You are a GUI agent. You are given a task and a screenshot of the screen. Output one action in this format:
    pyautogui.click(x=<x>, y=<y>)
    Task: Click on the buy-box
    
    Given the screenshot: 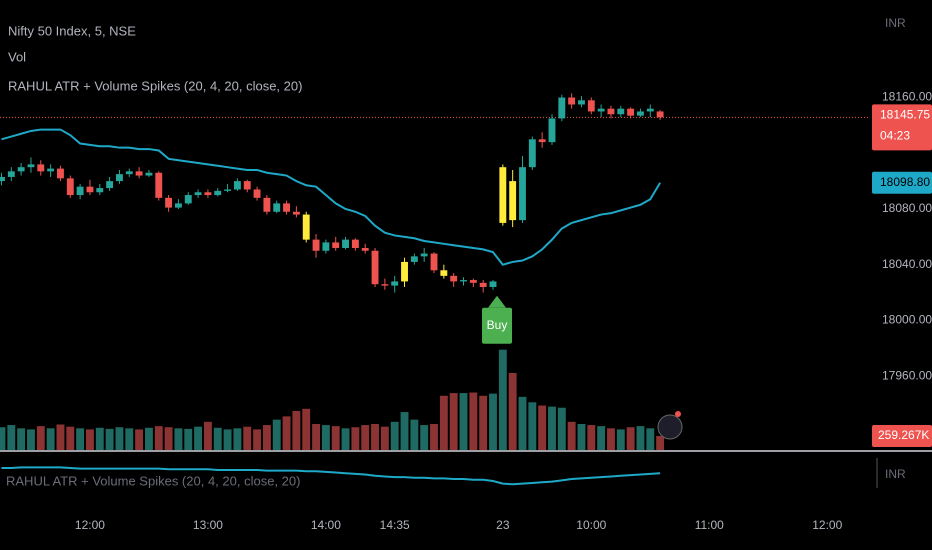 What is the action you would take?
    pyautogui.click(x=497, y=325)
    